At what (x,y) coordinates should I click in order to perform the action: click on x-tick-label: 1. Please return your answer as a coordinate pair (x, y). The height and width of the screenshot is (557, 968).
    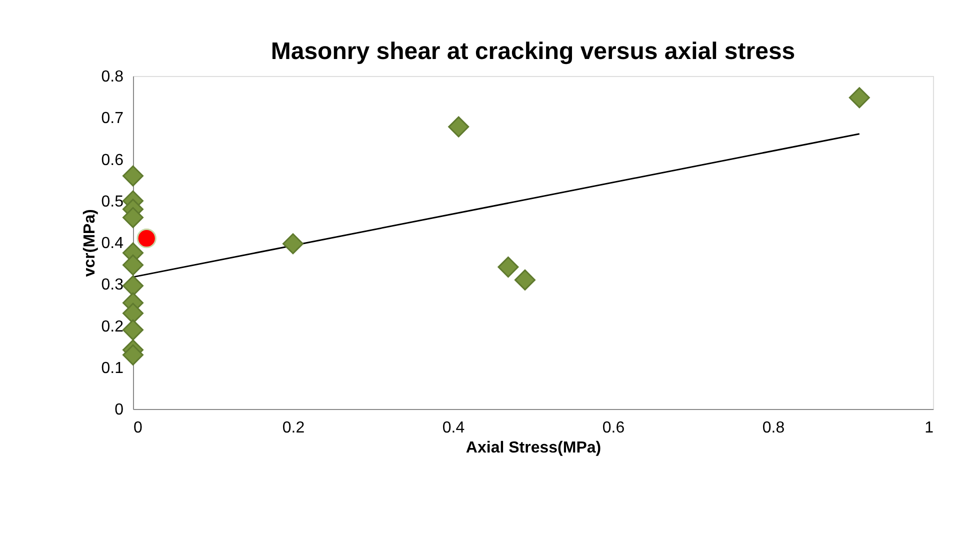
    Looking at the image, I should click on (929, 428).